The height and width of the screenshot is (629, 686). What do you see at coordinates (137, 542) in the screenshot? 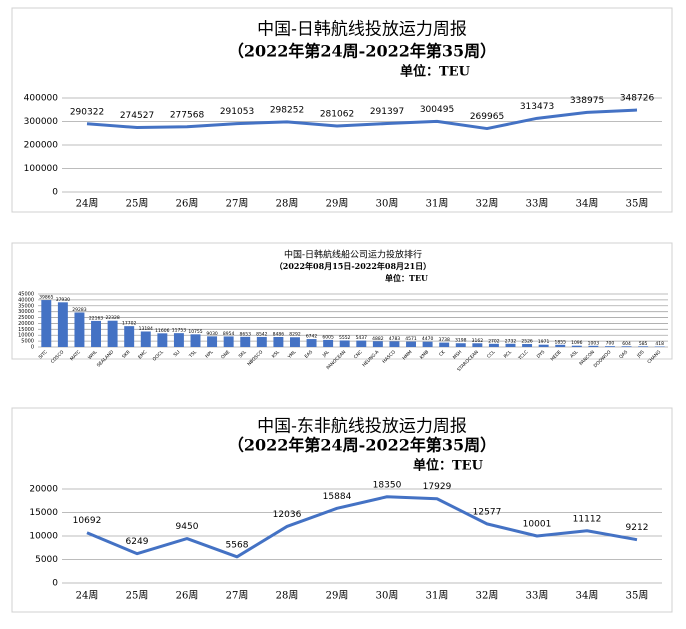
I see `data-label: 6249` at bounding box center [137, 542].